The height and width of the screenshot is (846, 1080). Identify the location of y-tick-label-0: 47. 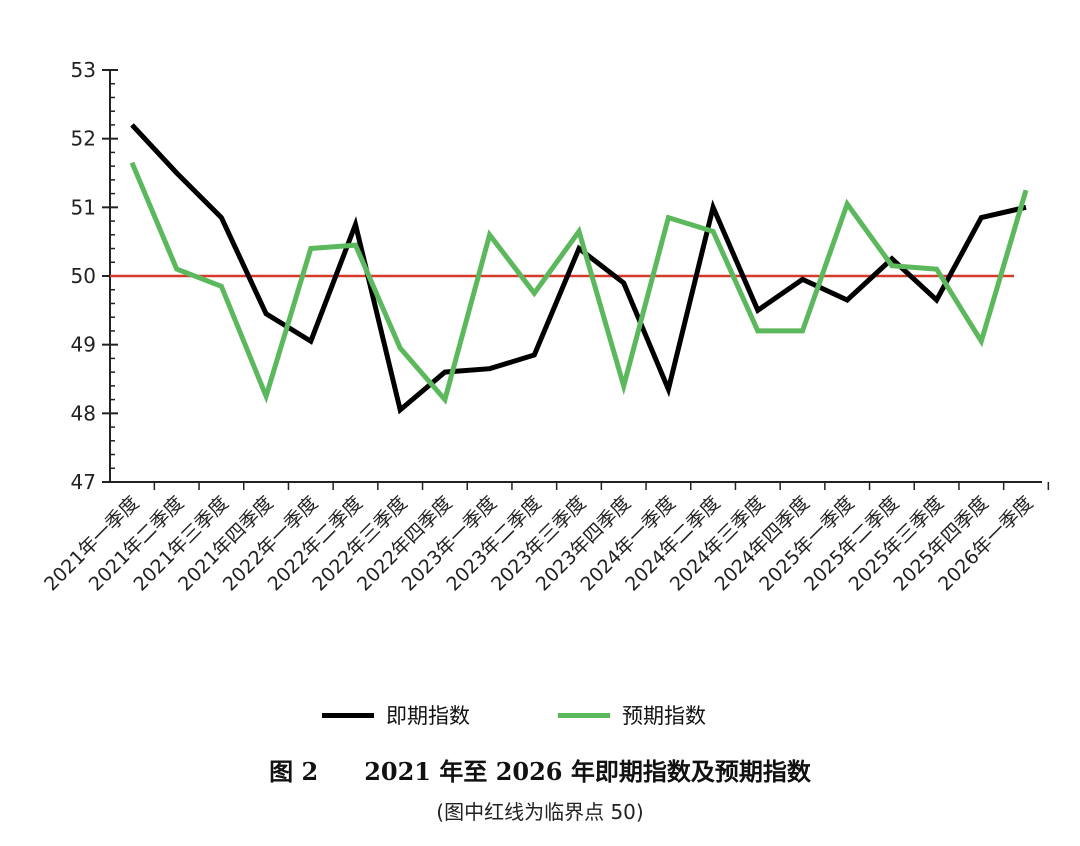
(83, 482).